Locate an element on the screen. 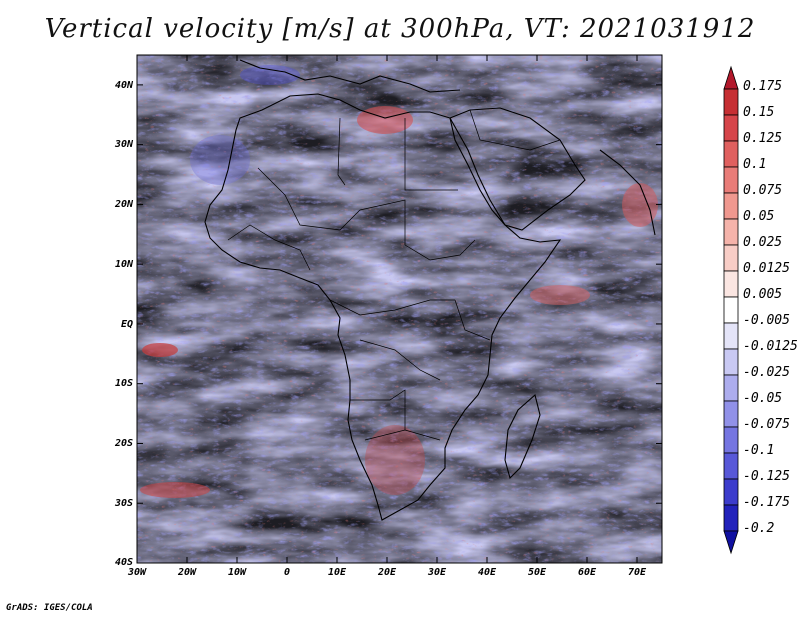 Image resolution: width=800 pixels, height=618 pixels. colorbar-label: -0.025 is located at coordinates (766, 372).